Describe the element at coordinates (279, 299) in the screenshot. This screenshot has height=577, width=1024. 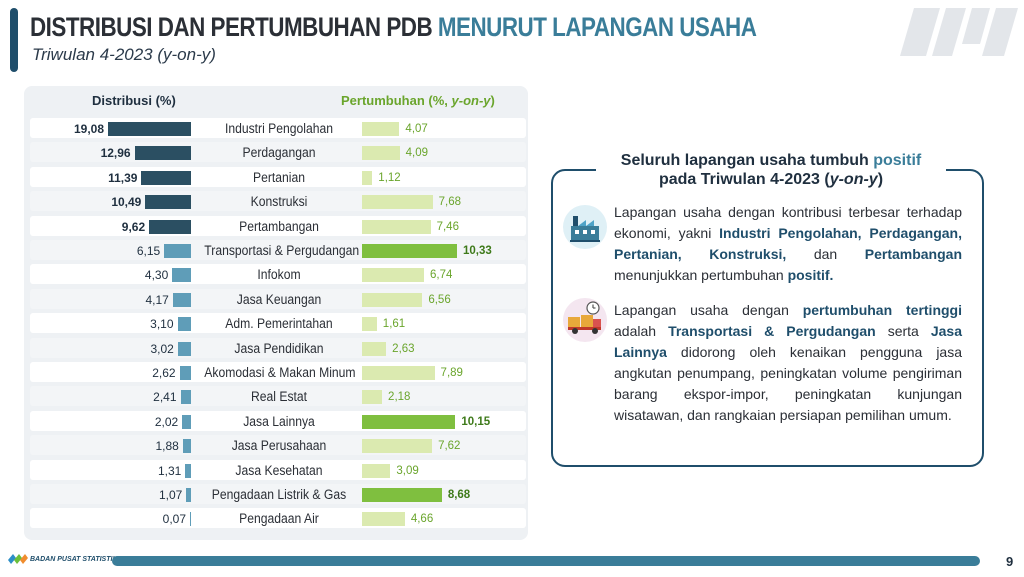
I see `sector-label: Jasa Keuangan` at that location.